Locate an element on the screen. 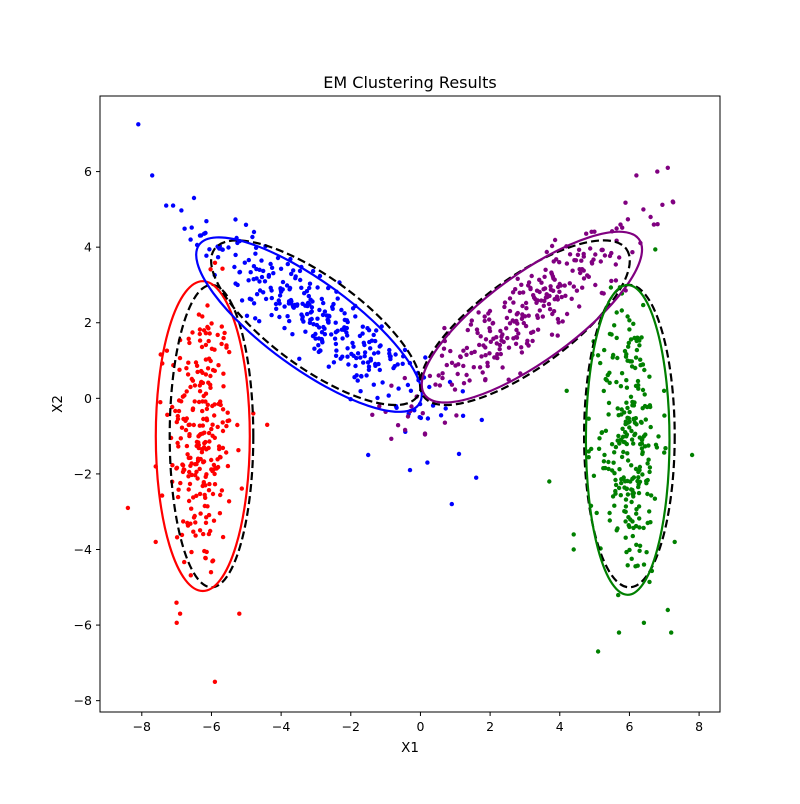 The width and height of the screenshot is (800, 804). x-axis-label: X1 is located at coordinates (410, 748).